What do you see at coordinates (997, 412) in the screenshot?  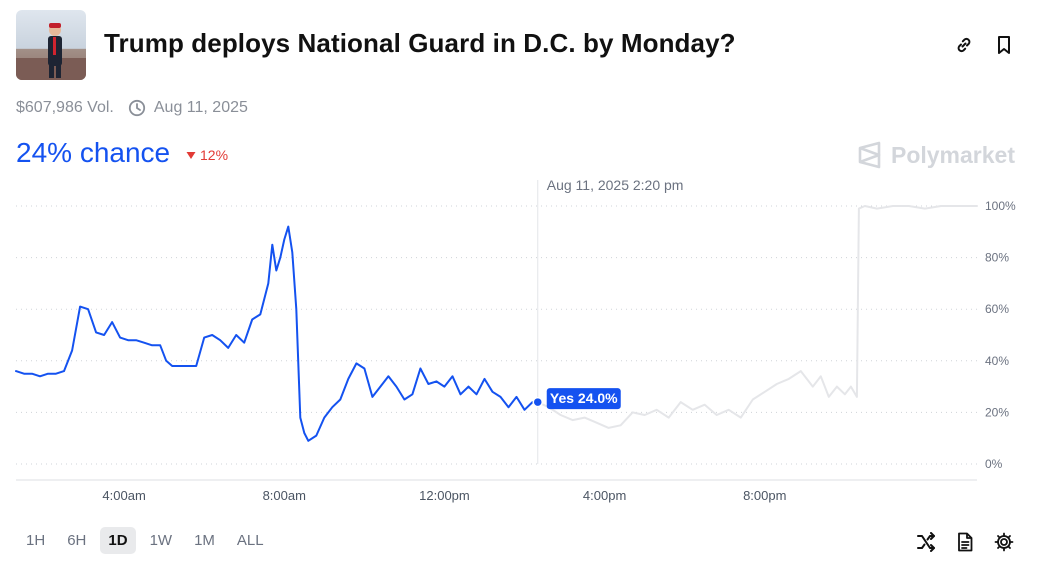 I see `y-tick-label: 20%` at bounding box center [997, 412].